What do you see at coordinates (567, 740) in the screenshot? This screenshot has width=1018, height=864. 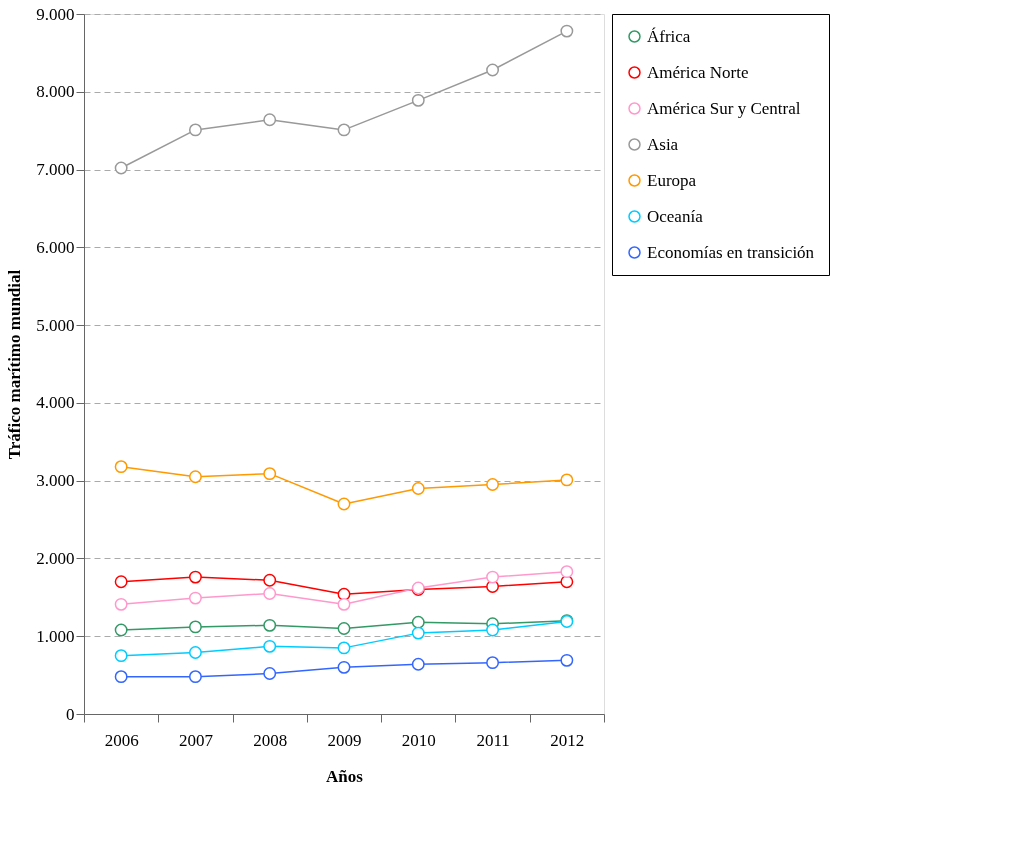 I see `x-tick-label: 2012` at bounding box center [567, 740].